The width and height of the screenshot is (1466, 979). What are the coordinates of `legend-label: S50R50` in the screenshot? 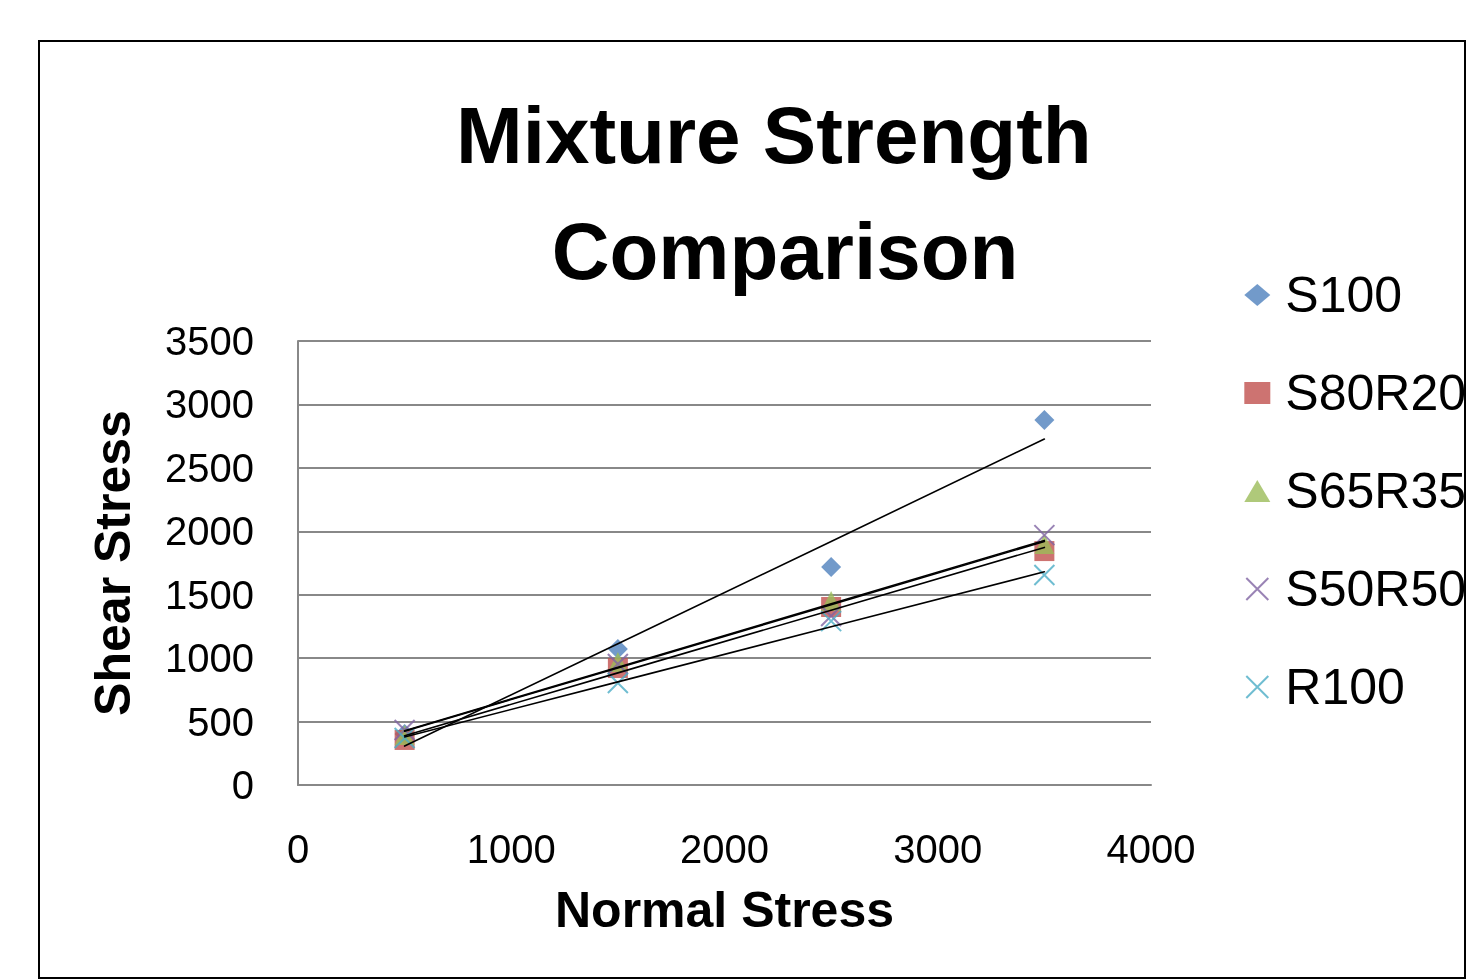 It's located at (1375, 589).